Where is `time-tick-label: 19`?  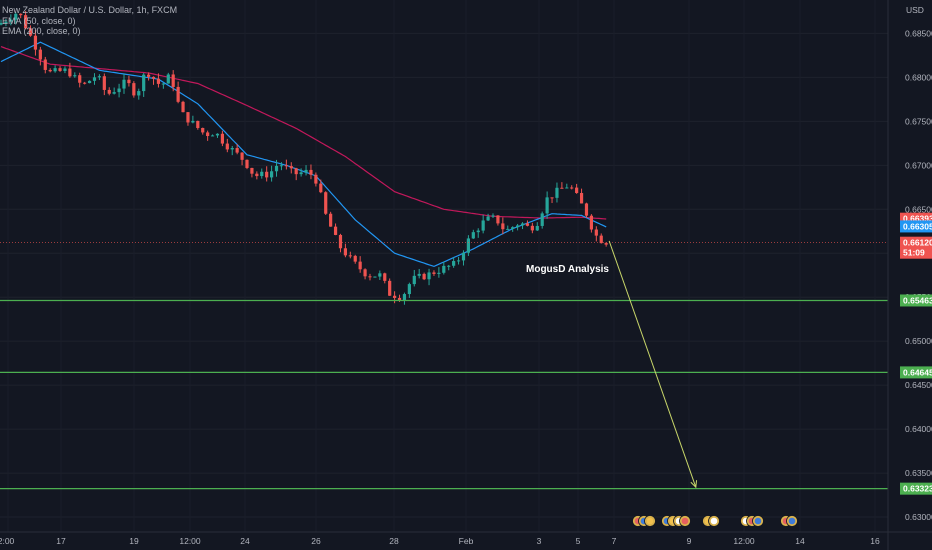
time-tick-label: 19 is located at coordinates (134, 541).